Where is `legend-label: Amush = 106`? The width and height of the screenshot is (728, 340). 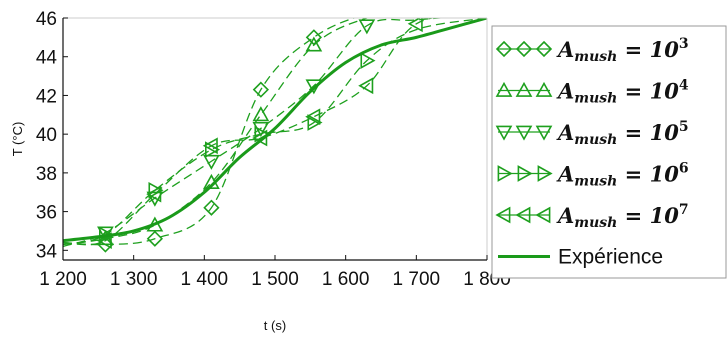 legend-label: Amush = 106 is located at coordinates (622, 175).